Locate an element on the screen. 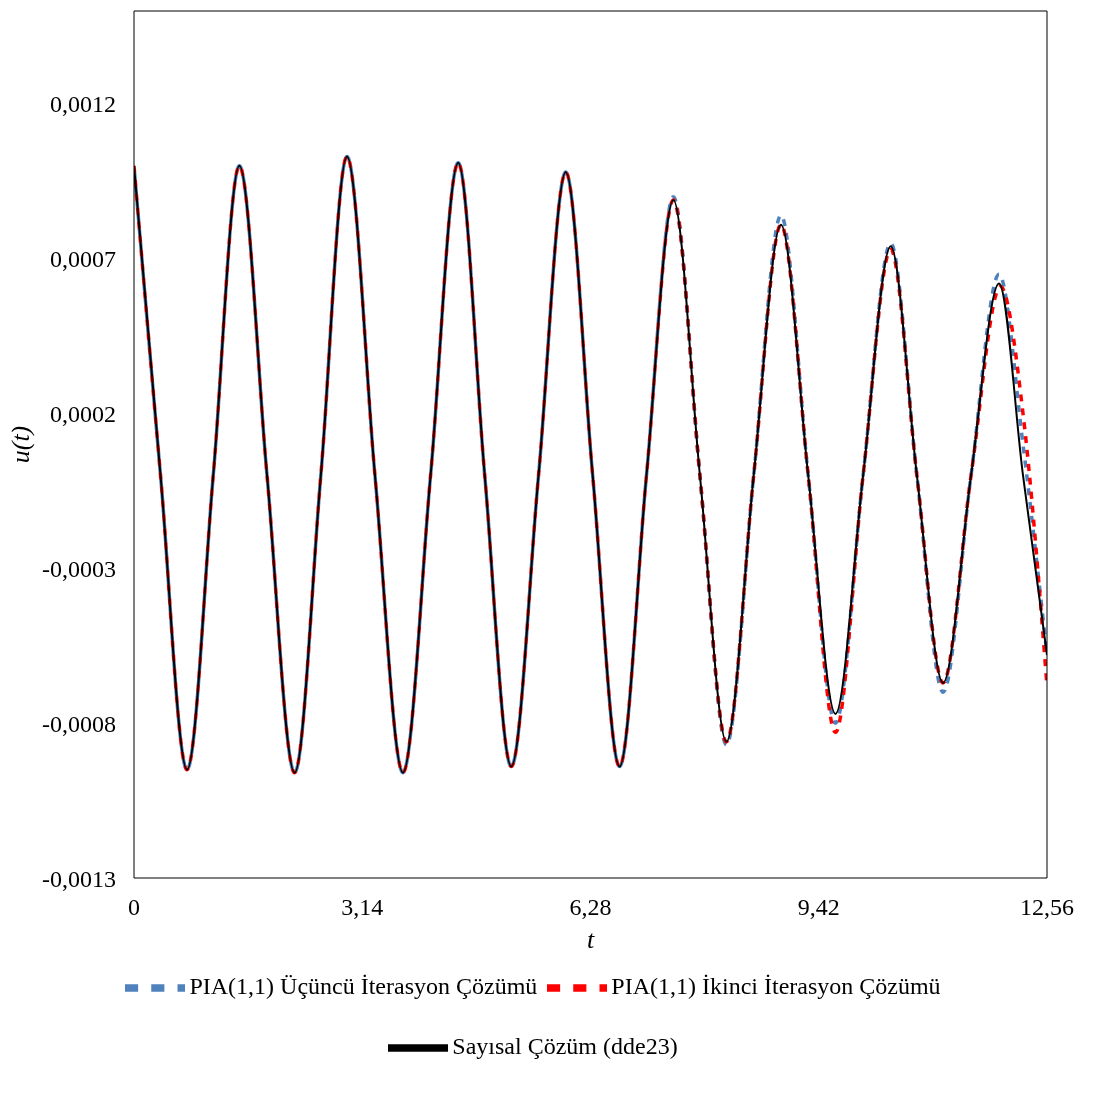 The height and width of the screenshot is (1099, 1099). y-tick-label: 0,0012 is located at coordinates (83, 104).